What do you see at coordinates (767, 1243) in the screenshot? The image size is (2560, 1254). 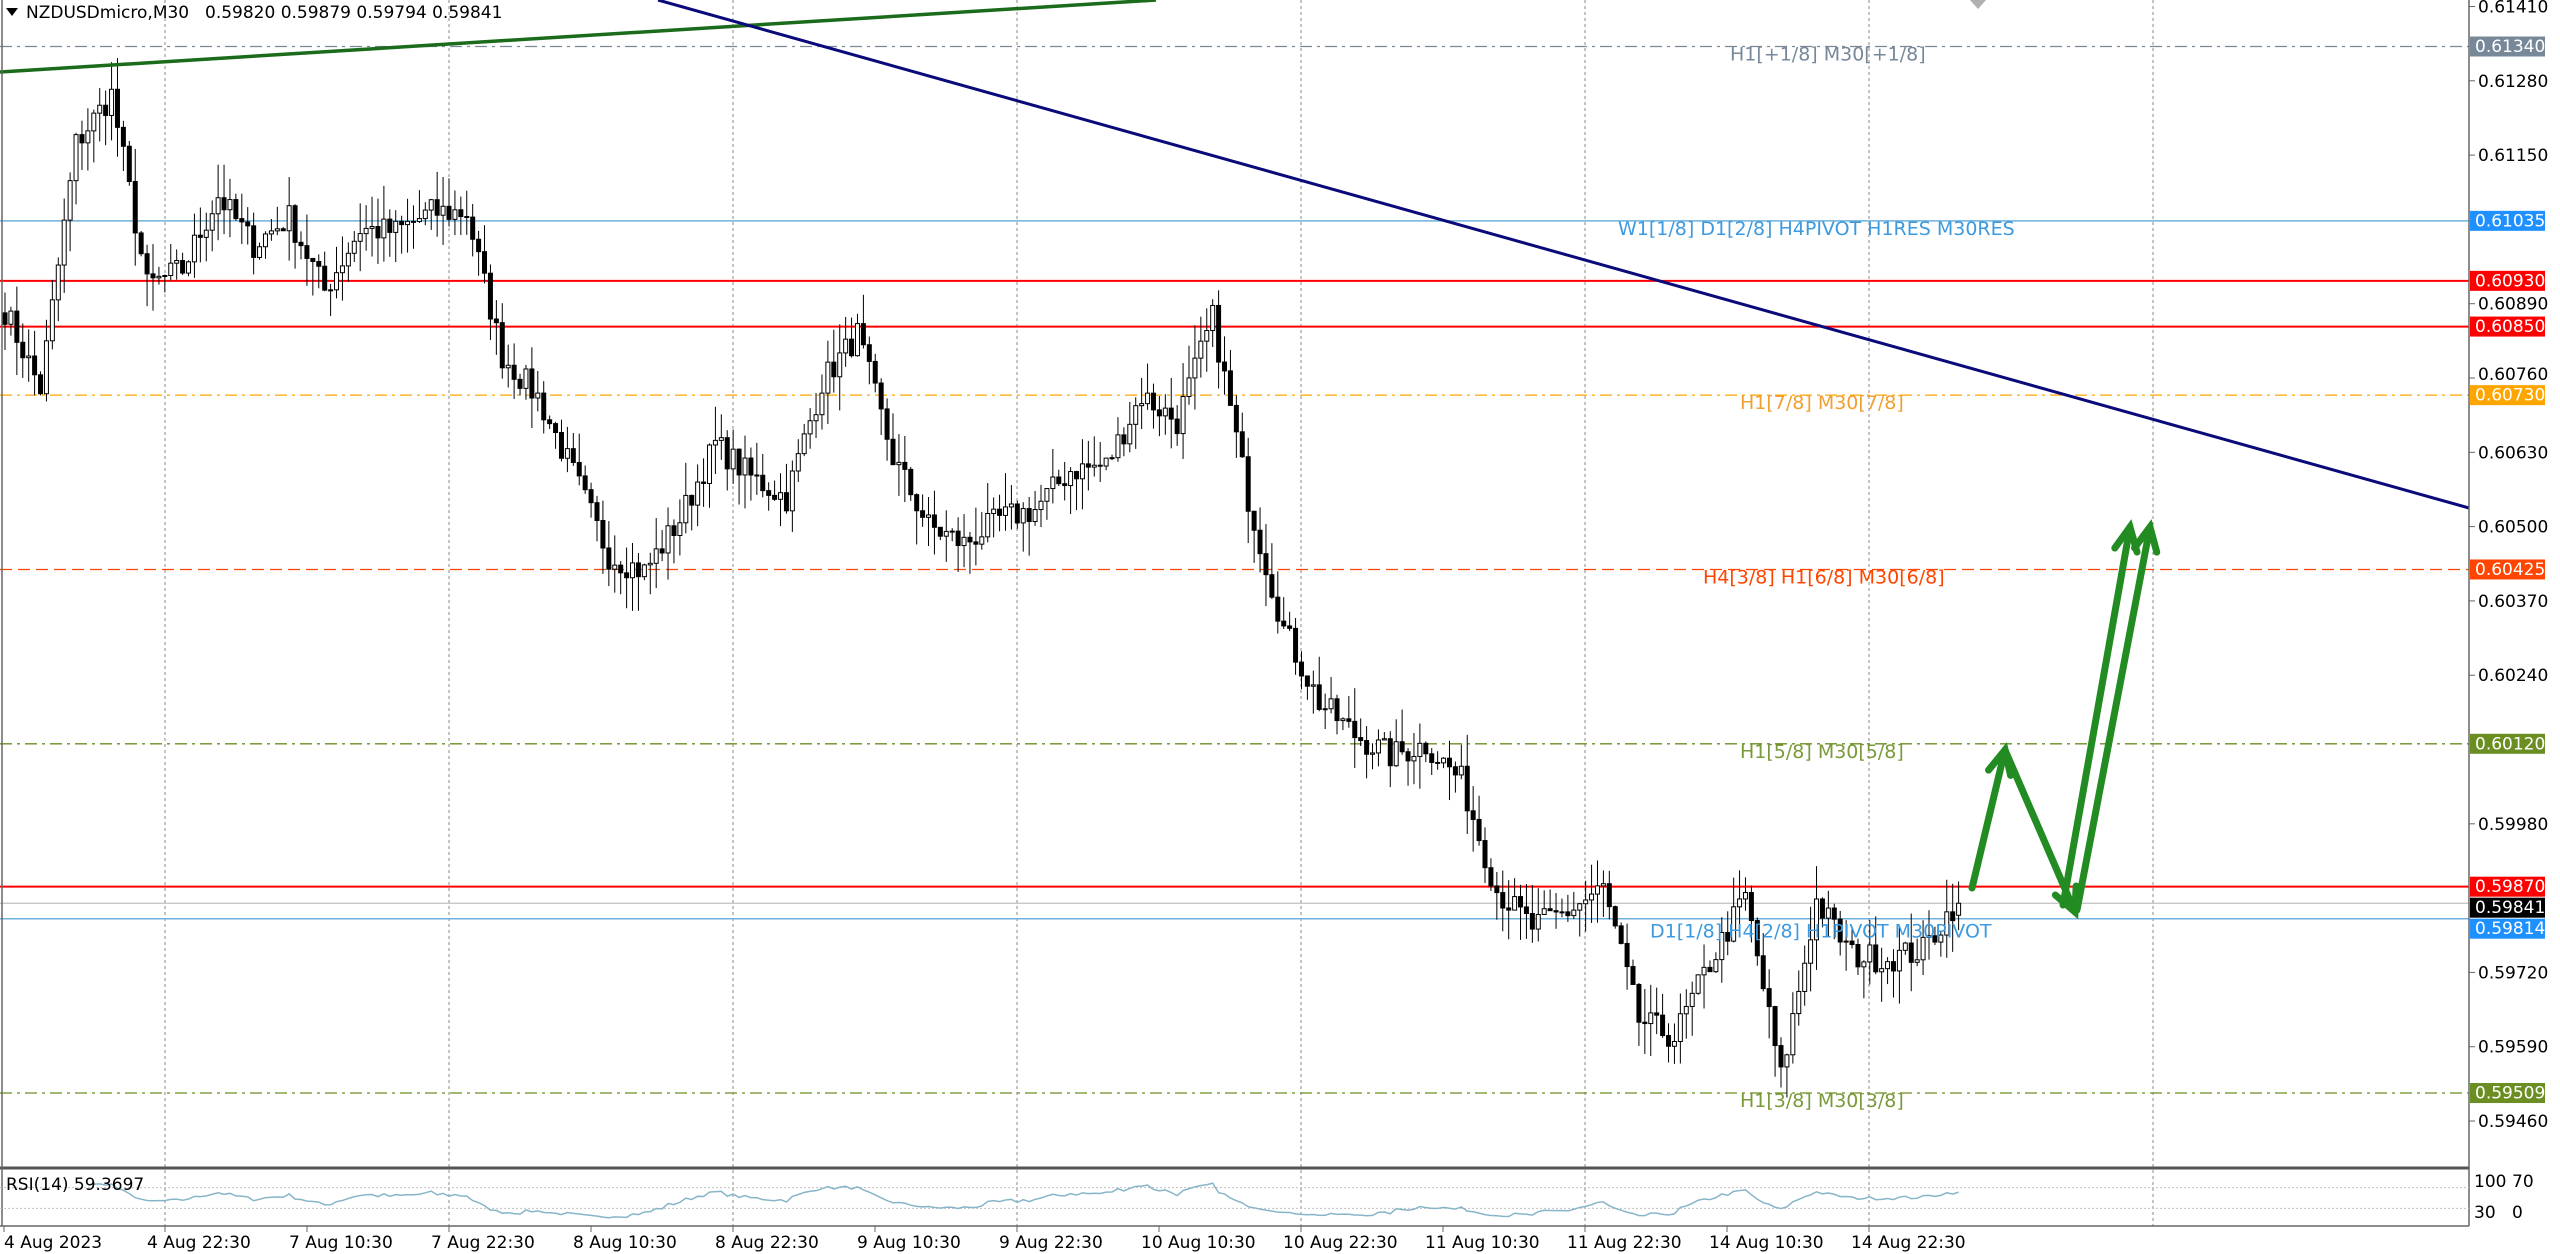 I see `time-tick-label: 8 Aug 22:30` at bounding box center [767, 1243].